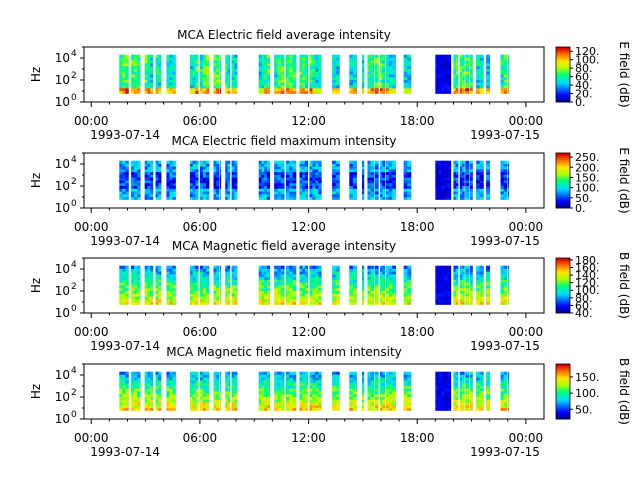  Describe the element at coordinates (36, 391) in the screenshot. I see `y-axis-label: Hz` at that location.